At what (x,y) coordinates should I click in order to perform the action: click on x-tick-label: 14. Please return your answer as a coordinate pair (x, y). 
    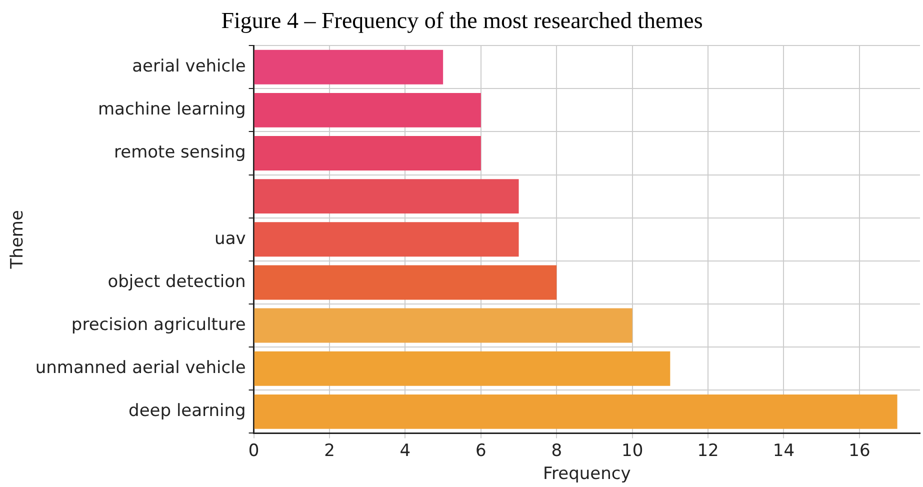
    Looking at the image, I should click on (783, 450).